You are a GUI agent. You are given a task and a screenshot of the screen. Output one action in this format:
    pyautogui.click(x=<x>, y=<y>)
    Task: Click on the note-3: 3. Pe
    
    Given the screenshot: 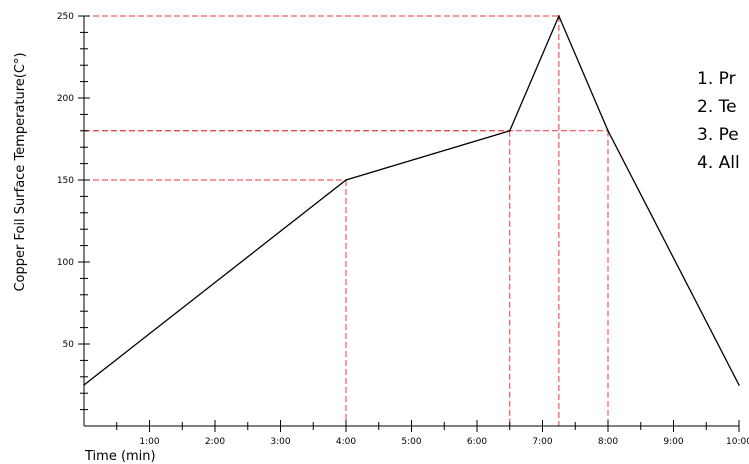 What is the action you would take?
    pyautogui.click(x=718, y=135)
    